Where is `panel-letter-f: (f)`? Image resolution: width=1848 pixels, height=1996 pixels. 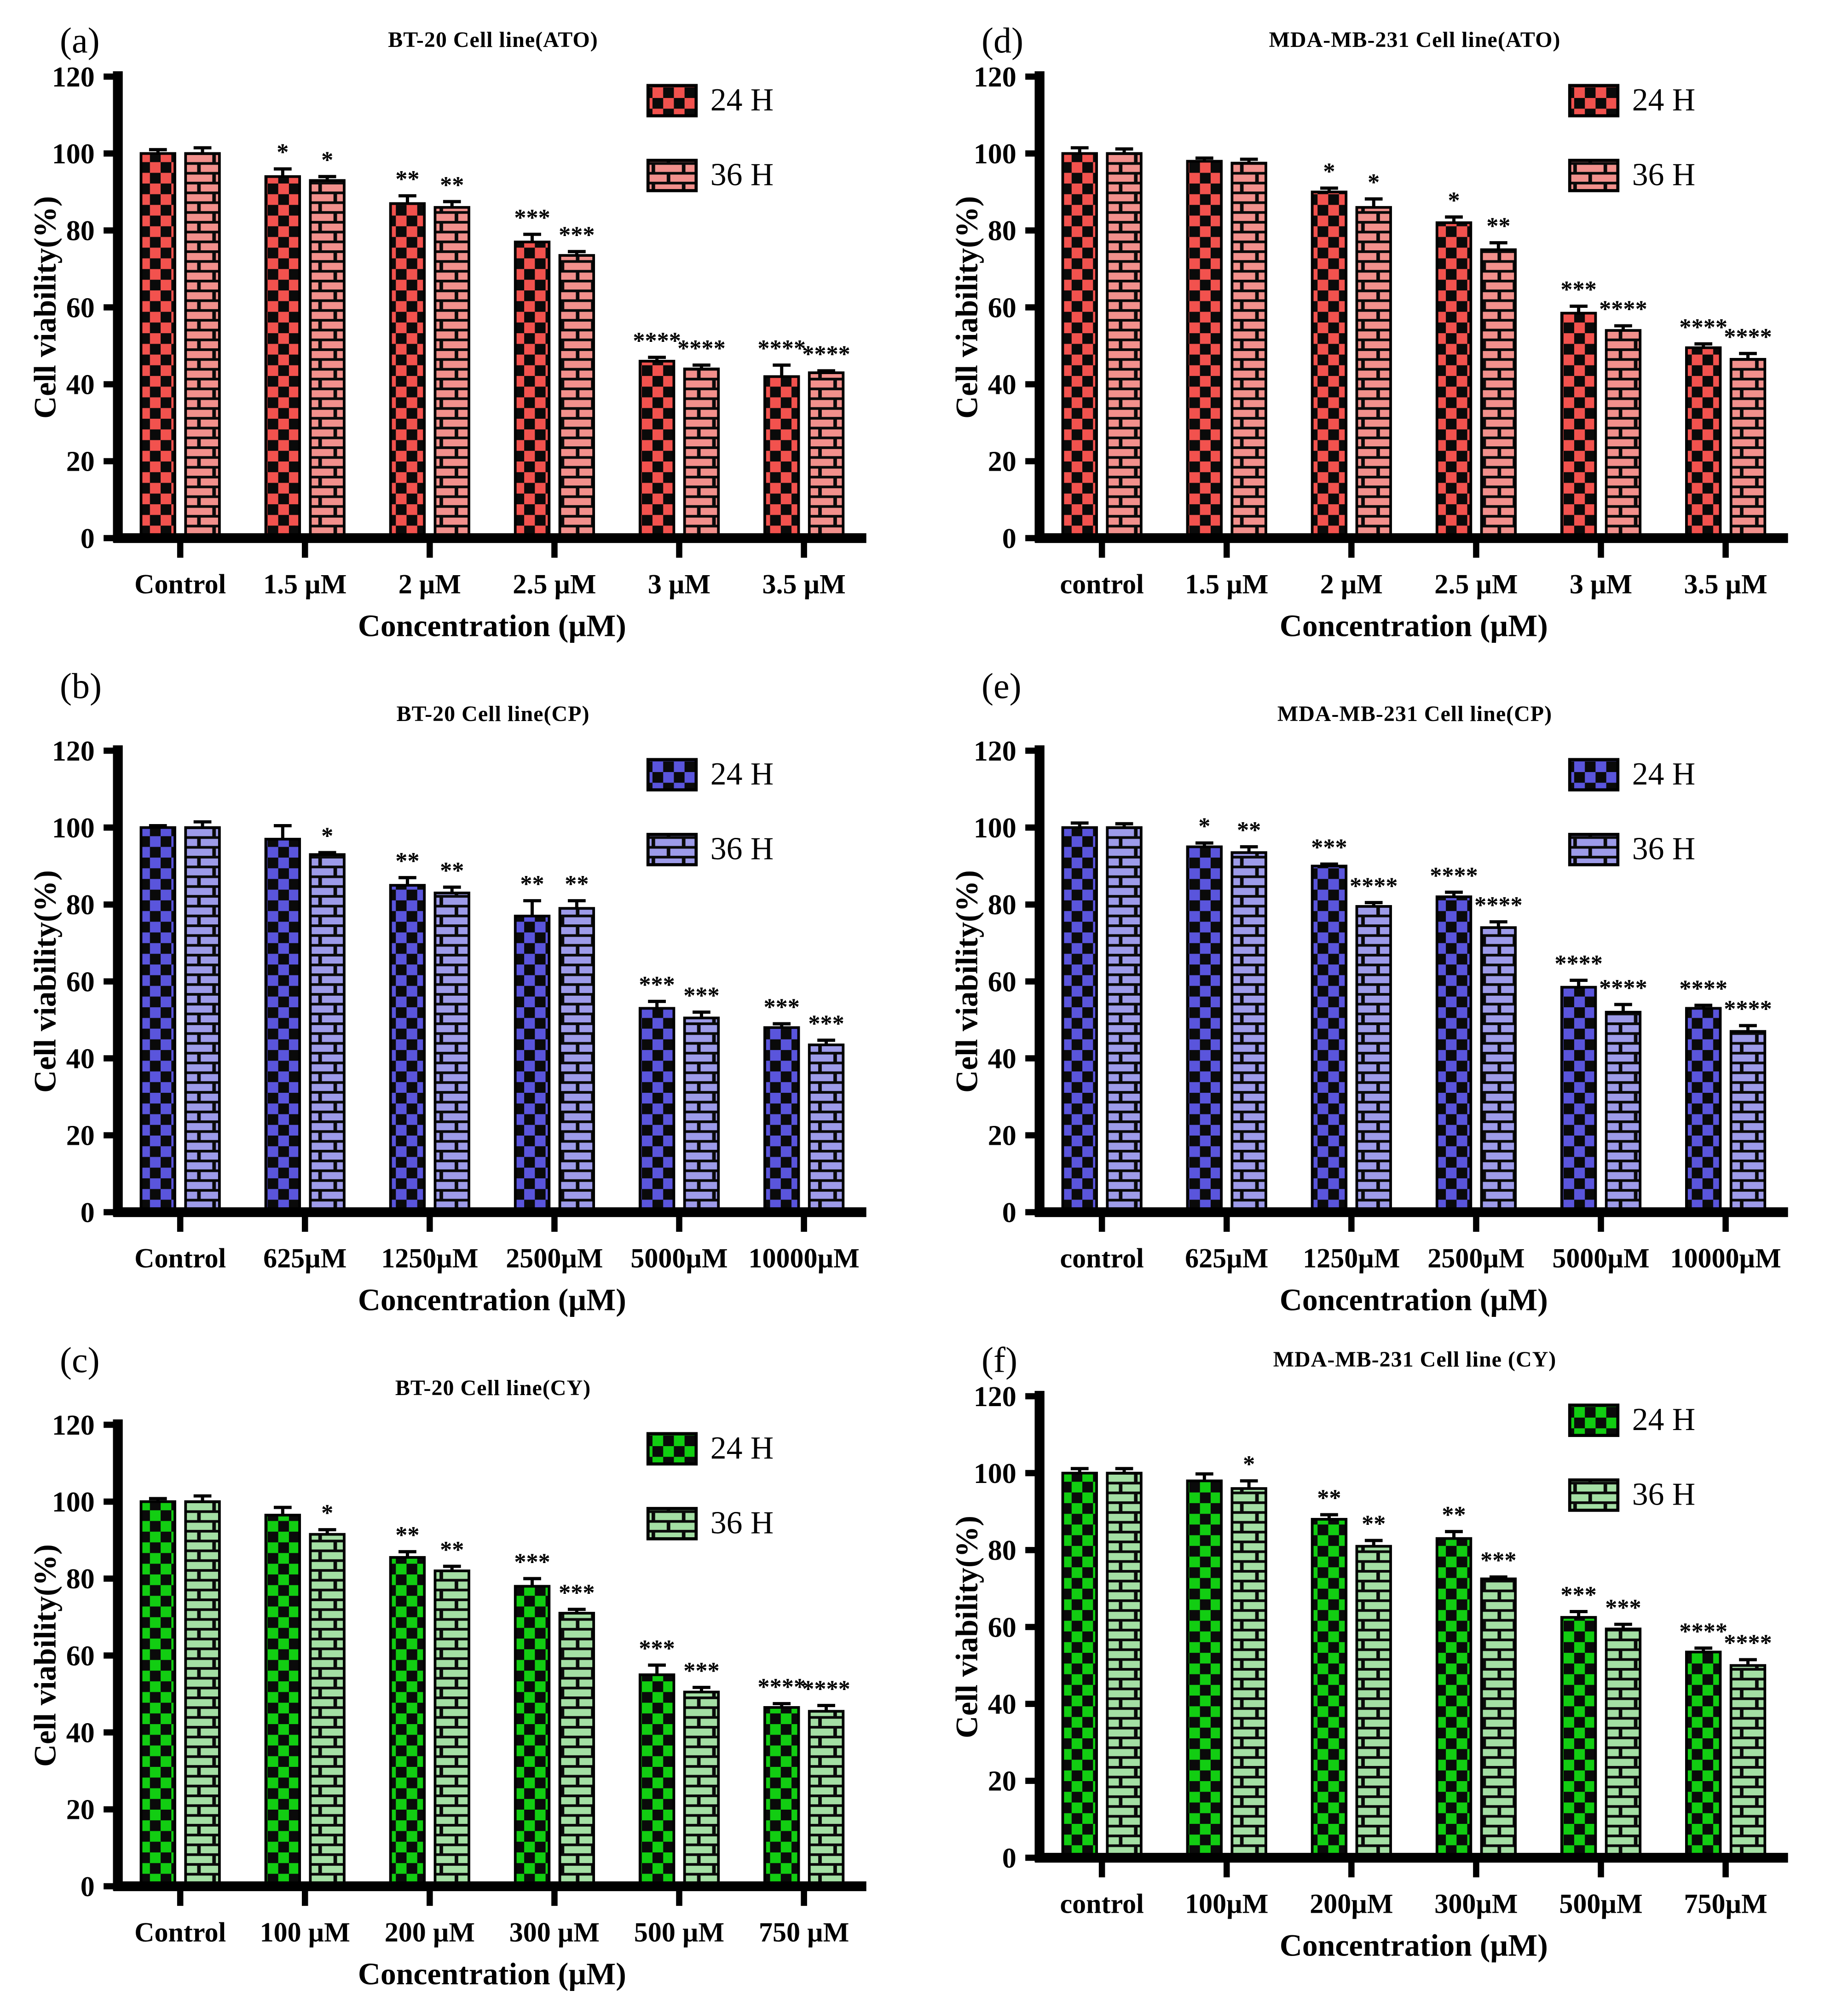
panel-letter-f: (f) is located at coordinates (999, 1360).